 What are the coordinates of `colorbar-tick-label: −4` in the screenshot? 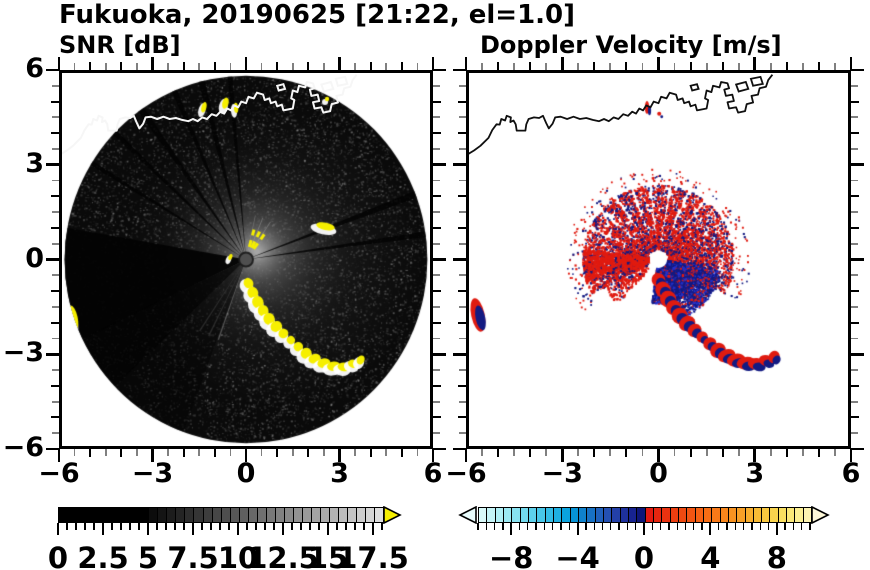 It's located at (577, 555).